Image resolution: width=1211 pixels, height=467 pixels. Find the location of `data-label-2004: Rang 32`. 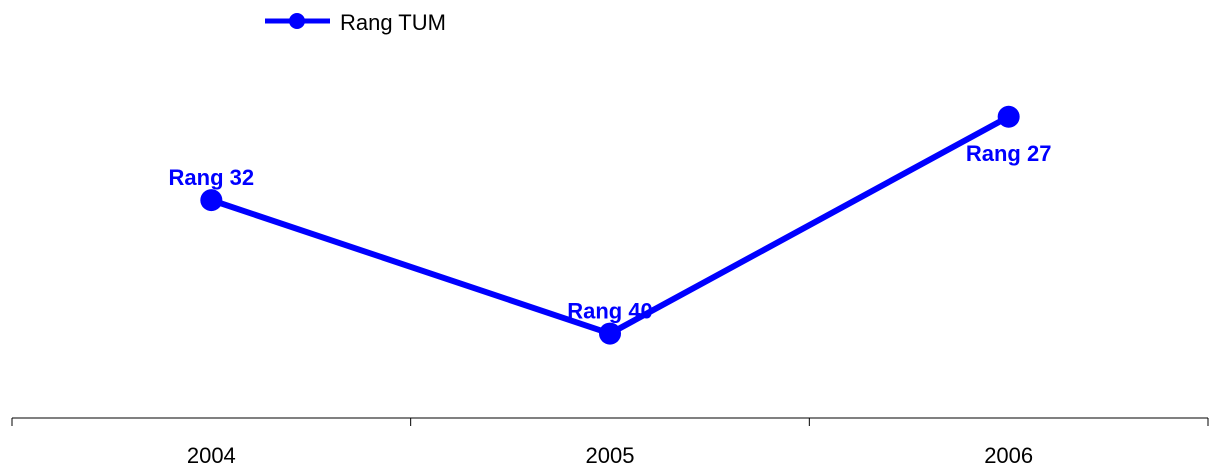

data-label-2004: Rang 32 is located at coordinates (212, 177).